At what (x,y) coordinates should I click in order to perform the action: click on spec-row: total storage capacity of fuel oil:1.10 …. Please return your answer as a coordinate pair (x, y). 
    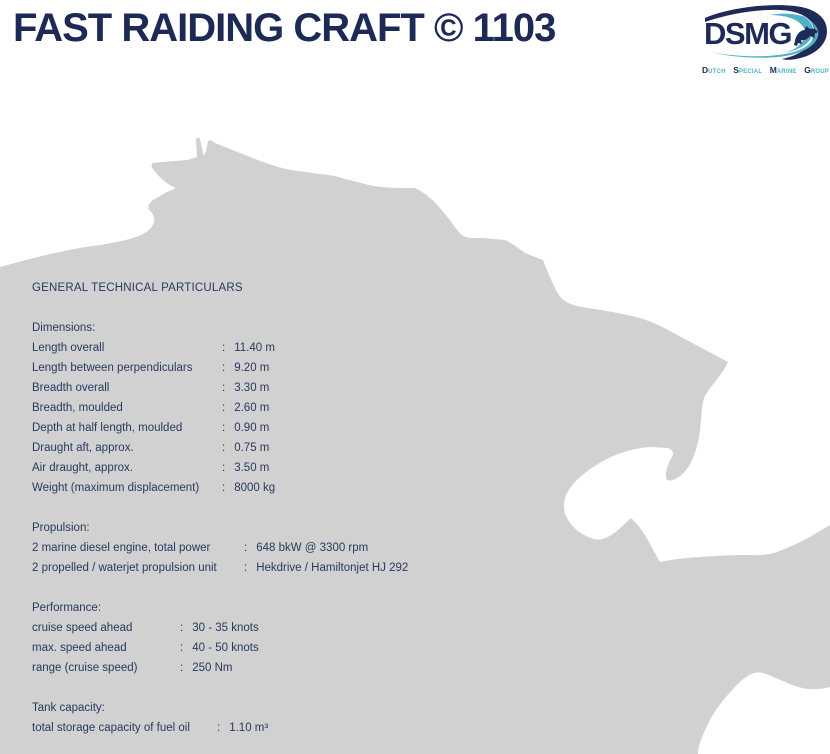
    Looking at the image, I should click on (220, 728).